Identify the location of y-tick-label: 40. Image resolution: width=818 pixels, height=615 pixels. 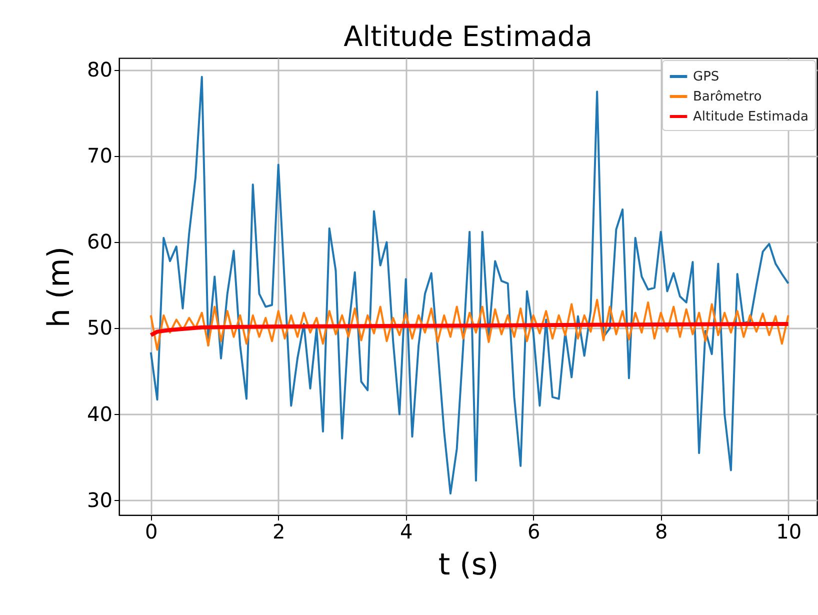
(99, 414).